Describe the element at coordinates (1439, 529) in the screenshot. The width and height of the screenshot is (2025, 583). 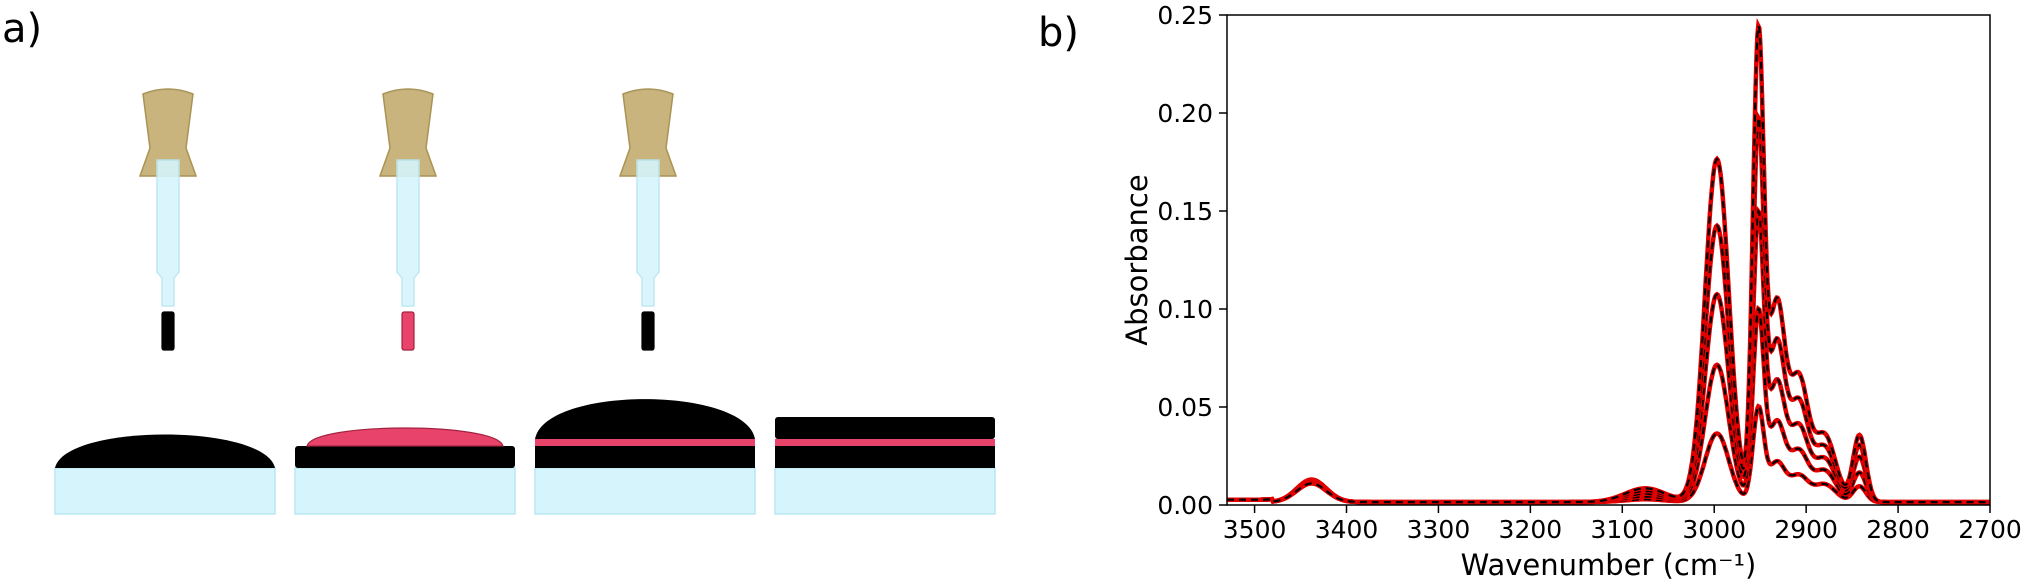
I see `x-tick-label: 3300` at that location.